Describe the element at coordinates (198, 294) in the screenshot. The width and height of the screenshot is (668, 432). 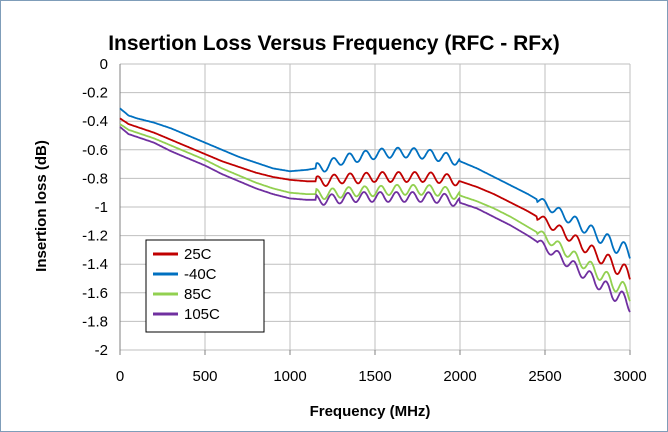
I see `legend-label: 85C` at that location.